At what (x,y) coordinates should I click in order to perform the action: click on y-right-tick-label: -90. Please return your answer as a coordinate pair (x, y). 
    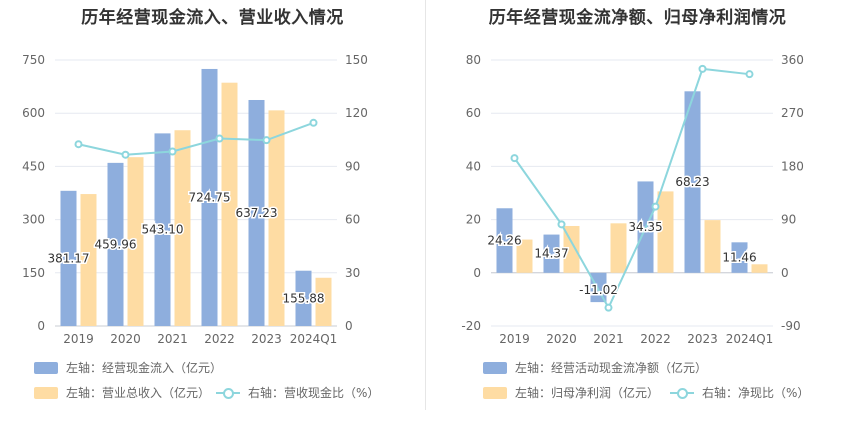
    Looking at the image, I should click on (791, 326).